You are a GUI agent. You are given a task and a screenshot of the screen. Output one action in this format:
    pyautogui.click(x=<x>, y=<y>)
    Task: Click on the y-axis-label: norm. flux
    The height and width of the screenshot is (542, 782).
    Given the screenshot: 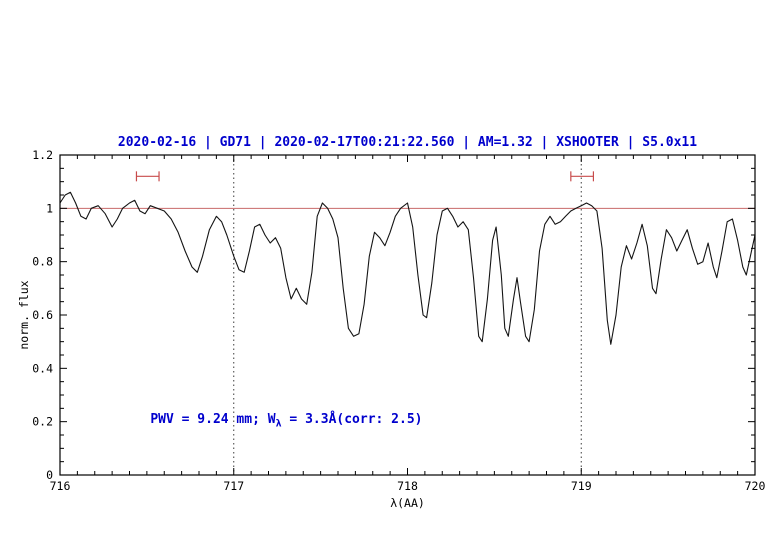 What is the action you would take?
    pyautogui.click(x=24, y=315)
    